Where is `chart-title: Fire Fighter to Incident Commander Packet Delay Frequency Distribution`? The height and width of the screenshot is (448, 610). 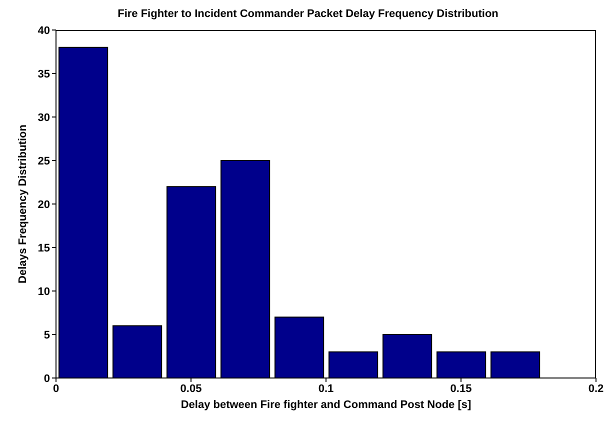 chart-title: Fire Fighter to Incident Commander Packet Delay Frequency Distribution is located at coordinates (308, 14).